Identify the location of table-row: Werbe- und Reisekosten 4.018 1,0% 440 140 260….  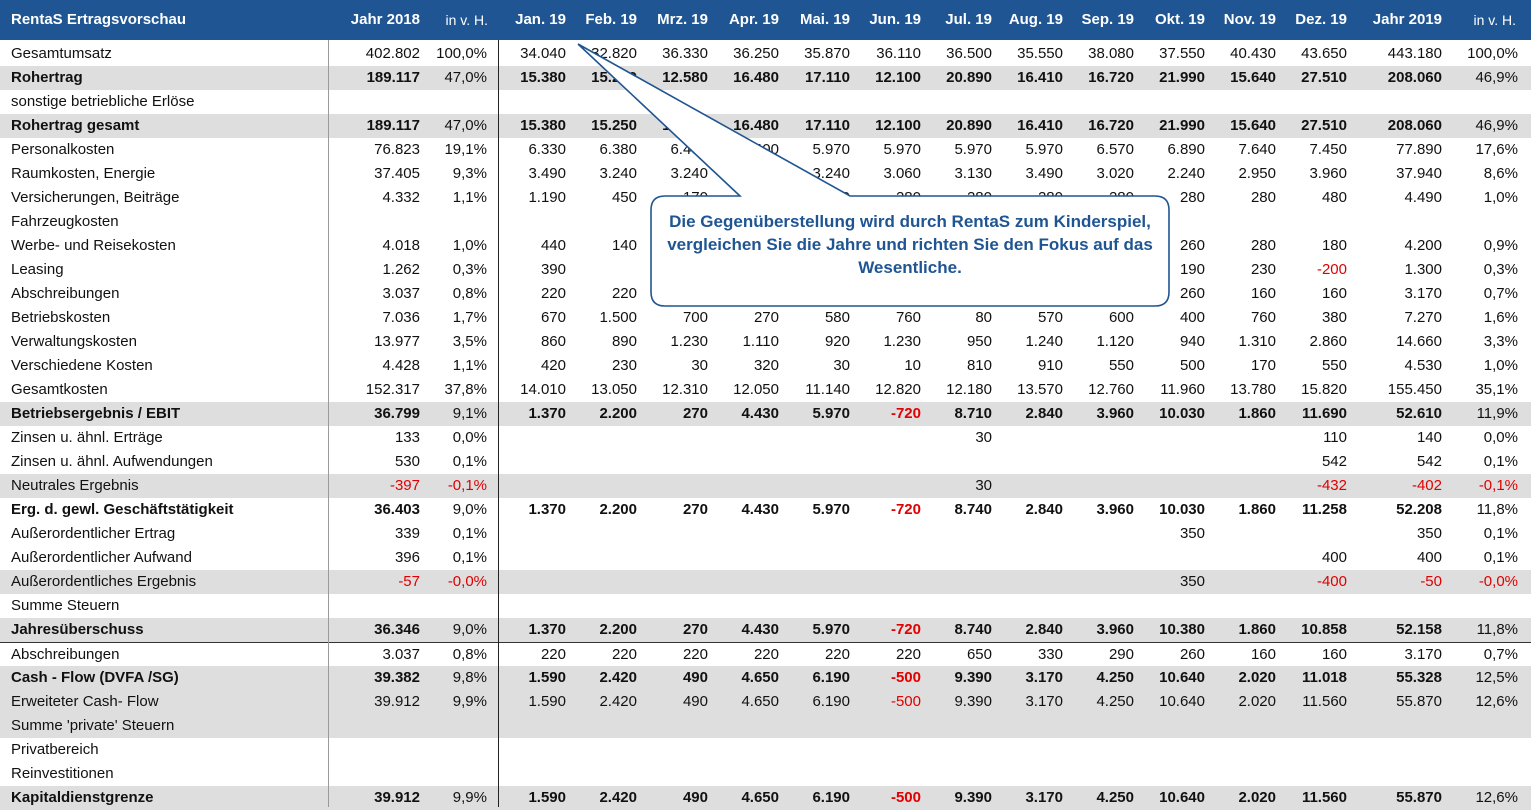
(765, 246).